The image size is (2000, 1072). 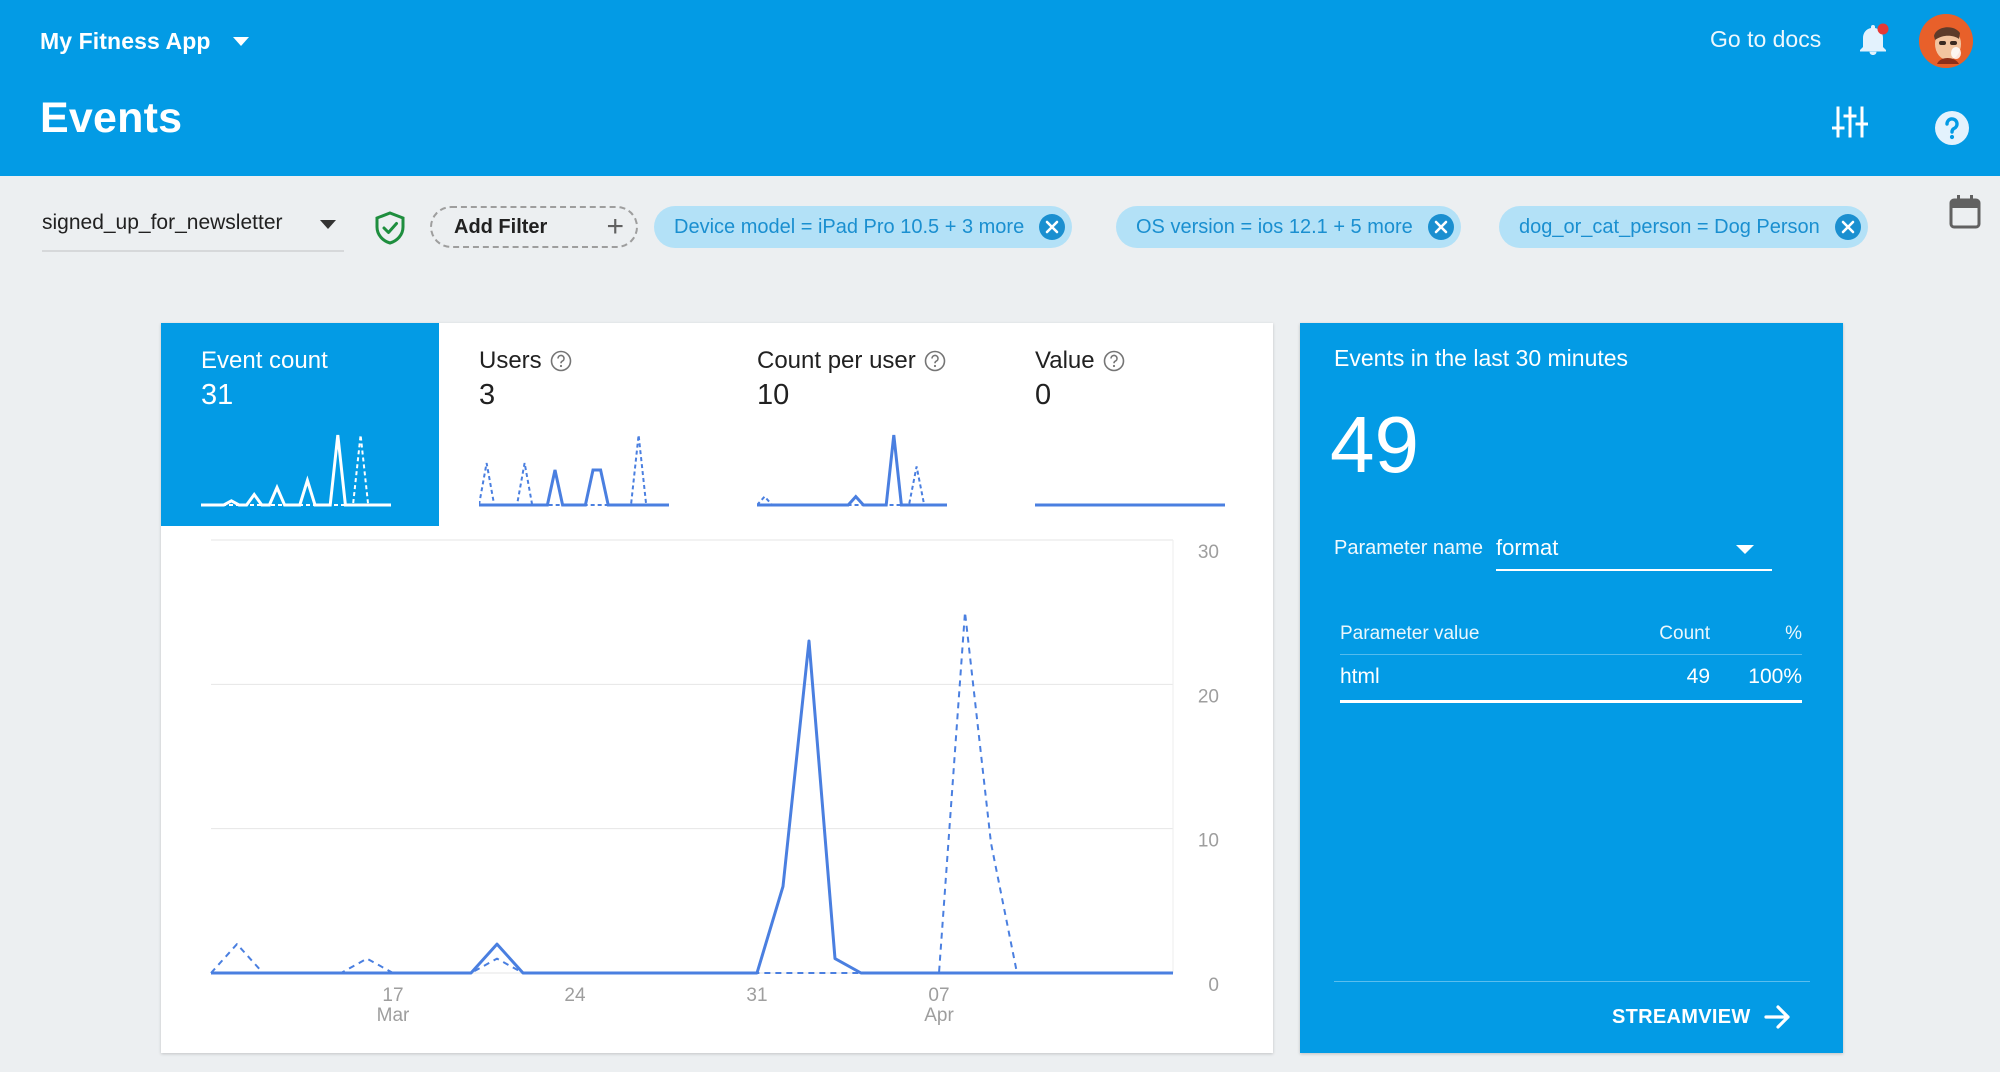 What do you see at coordinates (1952, 128) in the screenshot?
I see `help-icon` at bounding box center [1952, 128].